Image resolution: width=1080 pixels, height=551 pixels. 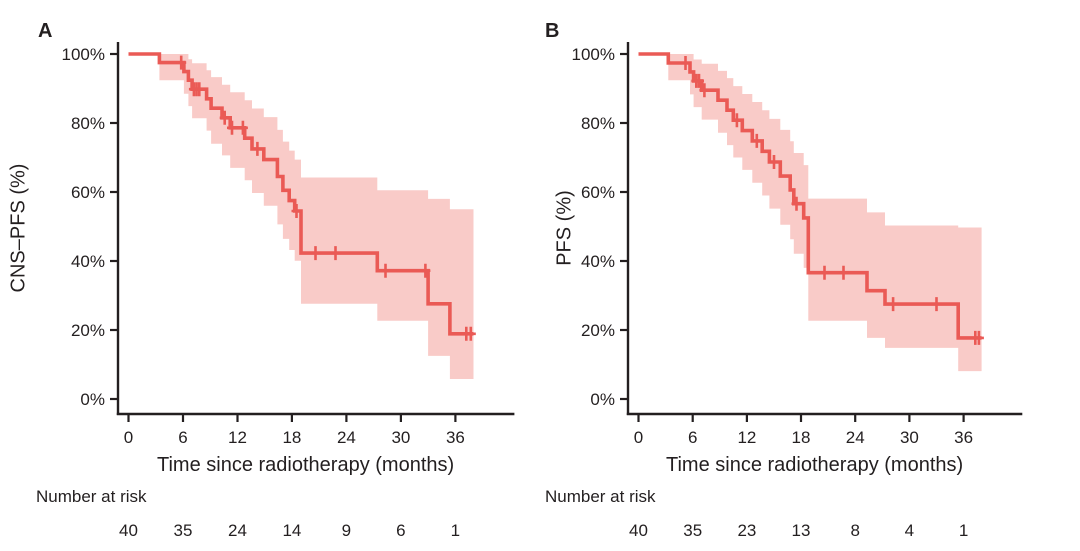 I want to click on number-at-risk-count: 4, so click(x=909, y=530).